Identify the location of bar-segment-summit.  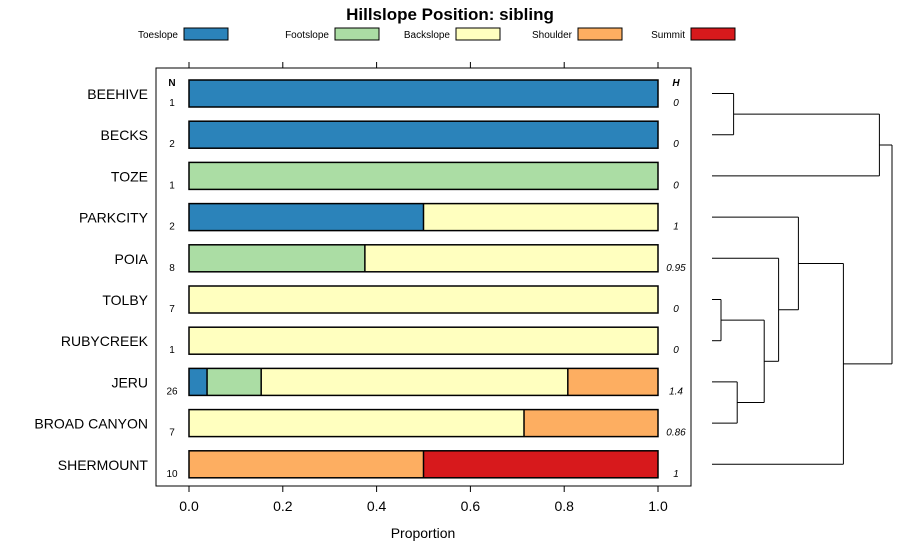
(540, 464).